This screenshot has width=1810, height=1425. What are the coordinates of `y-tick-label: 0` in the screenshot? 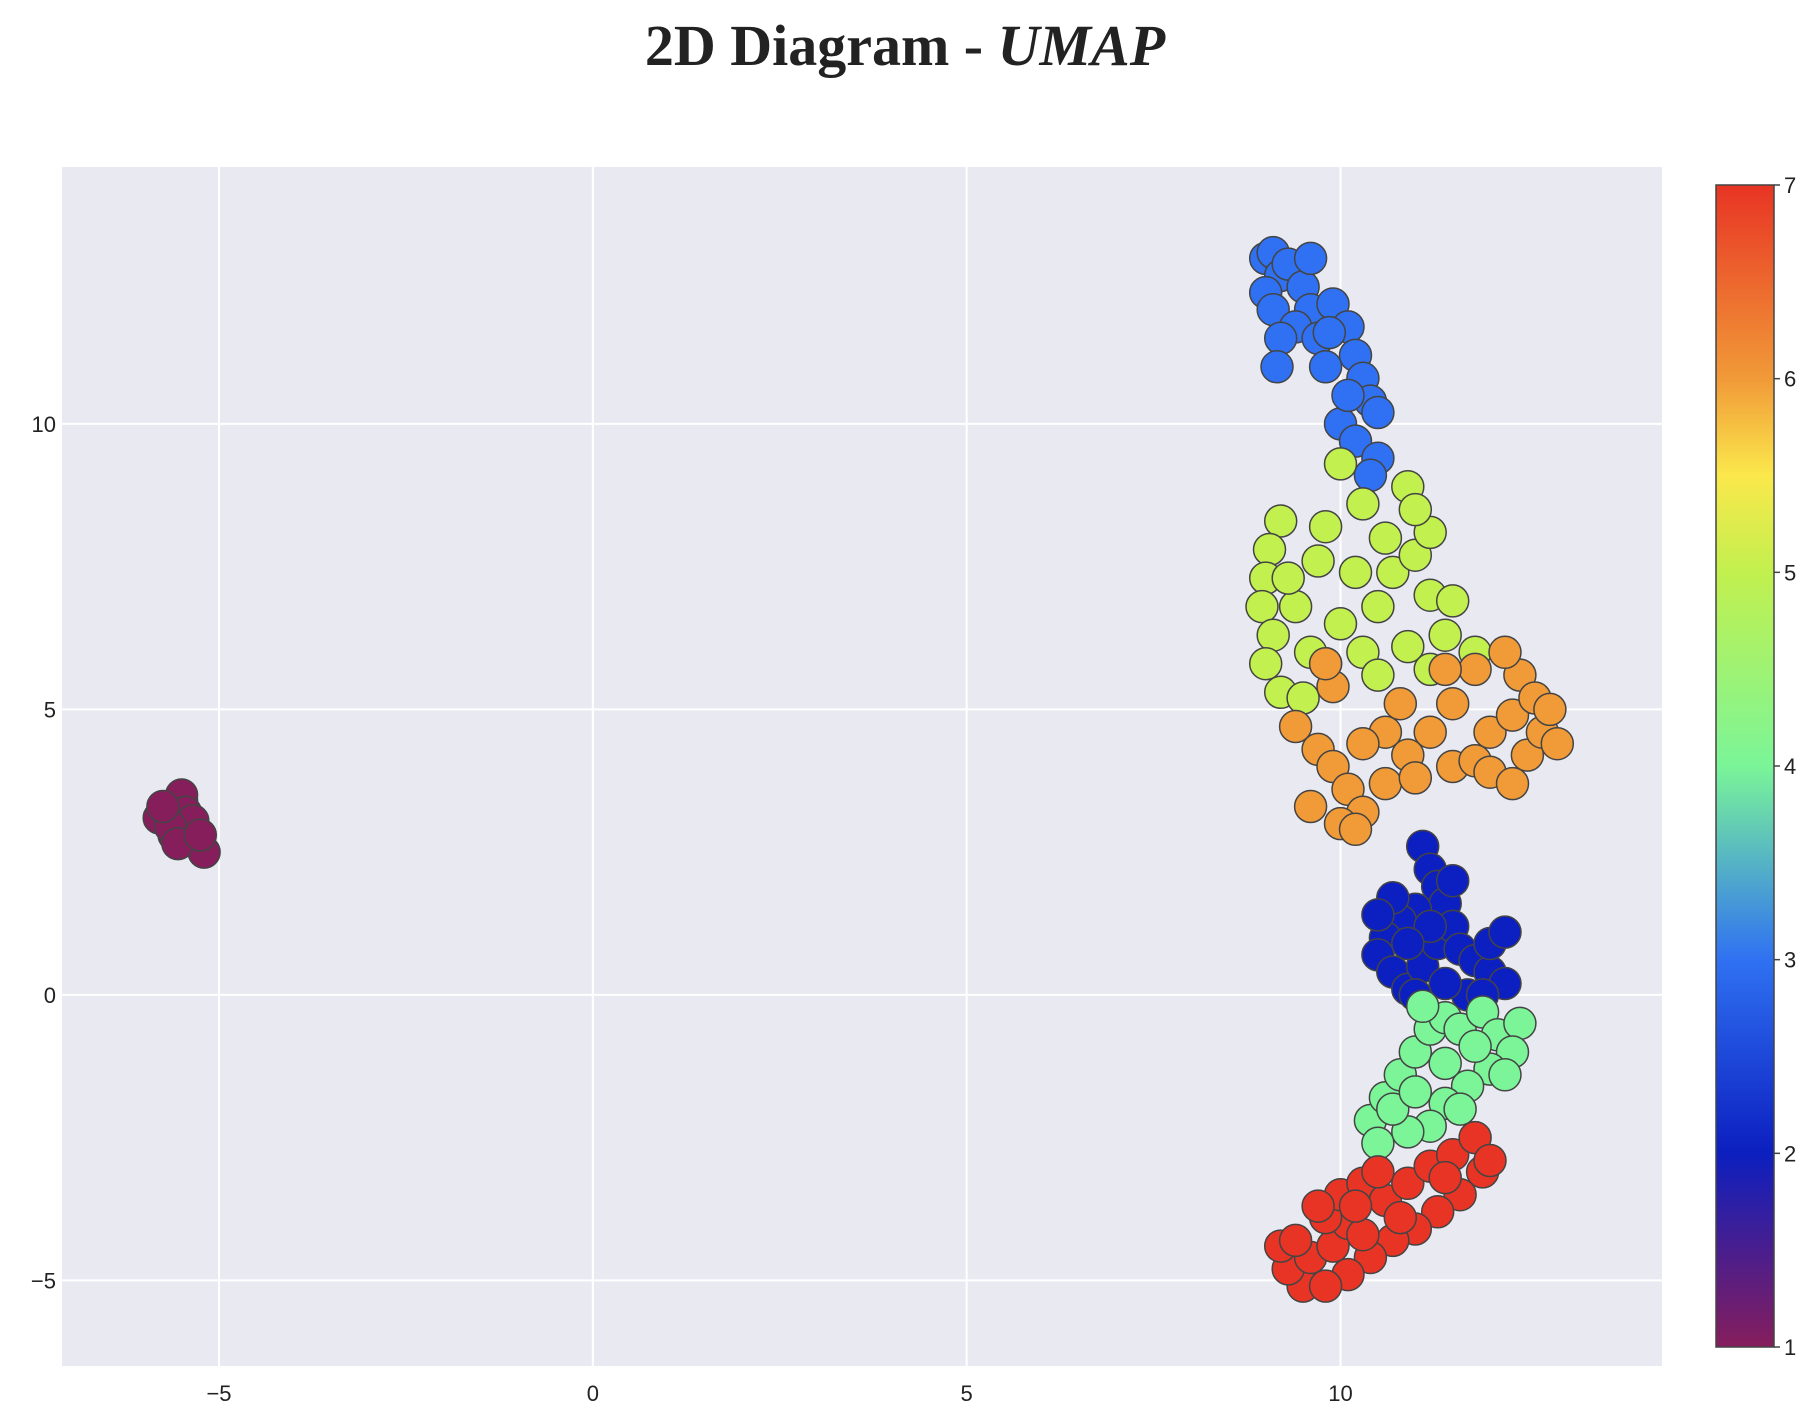 It's located at (50, 995).